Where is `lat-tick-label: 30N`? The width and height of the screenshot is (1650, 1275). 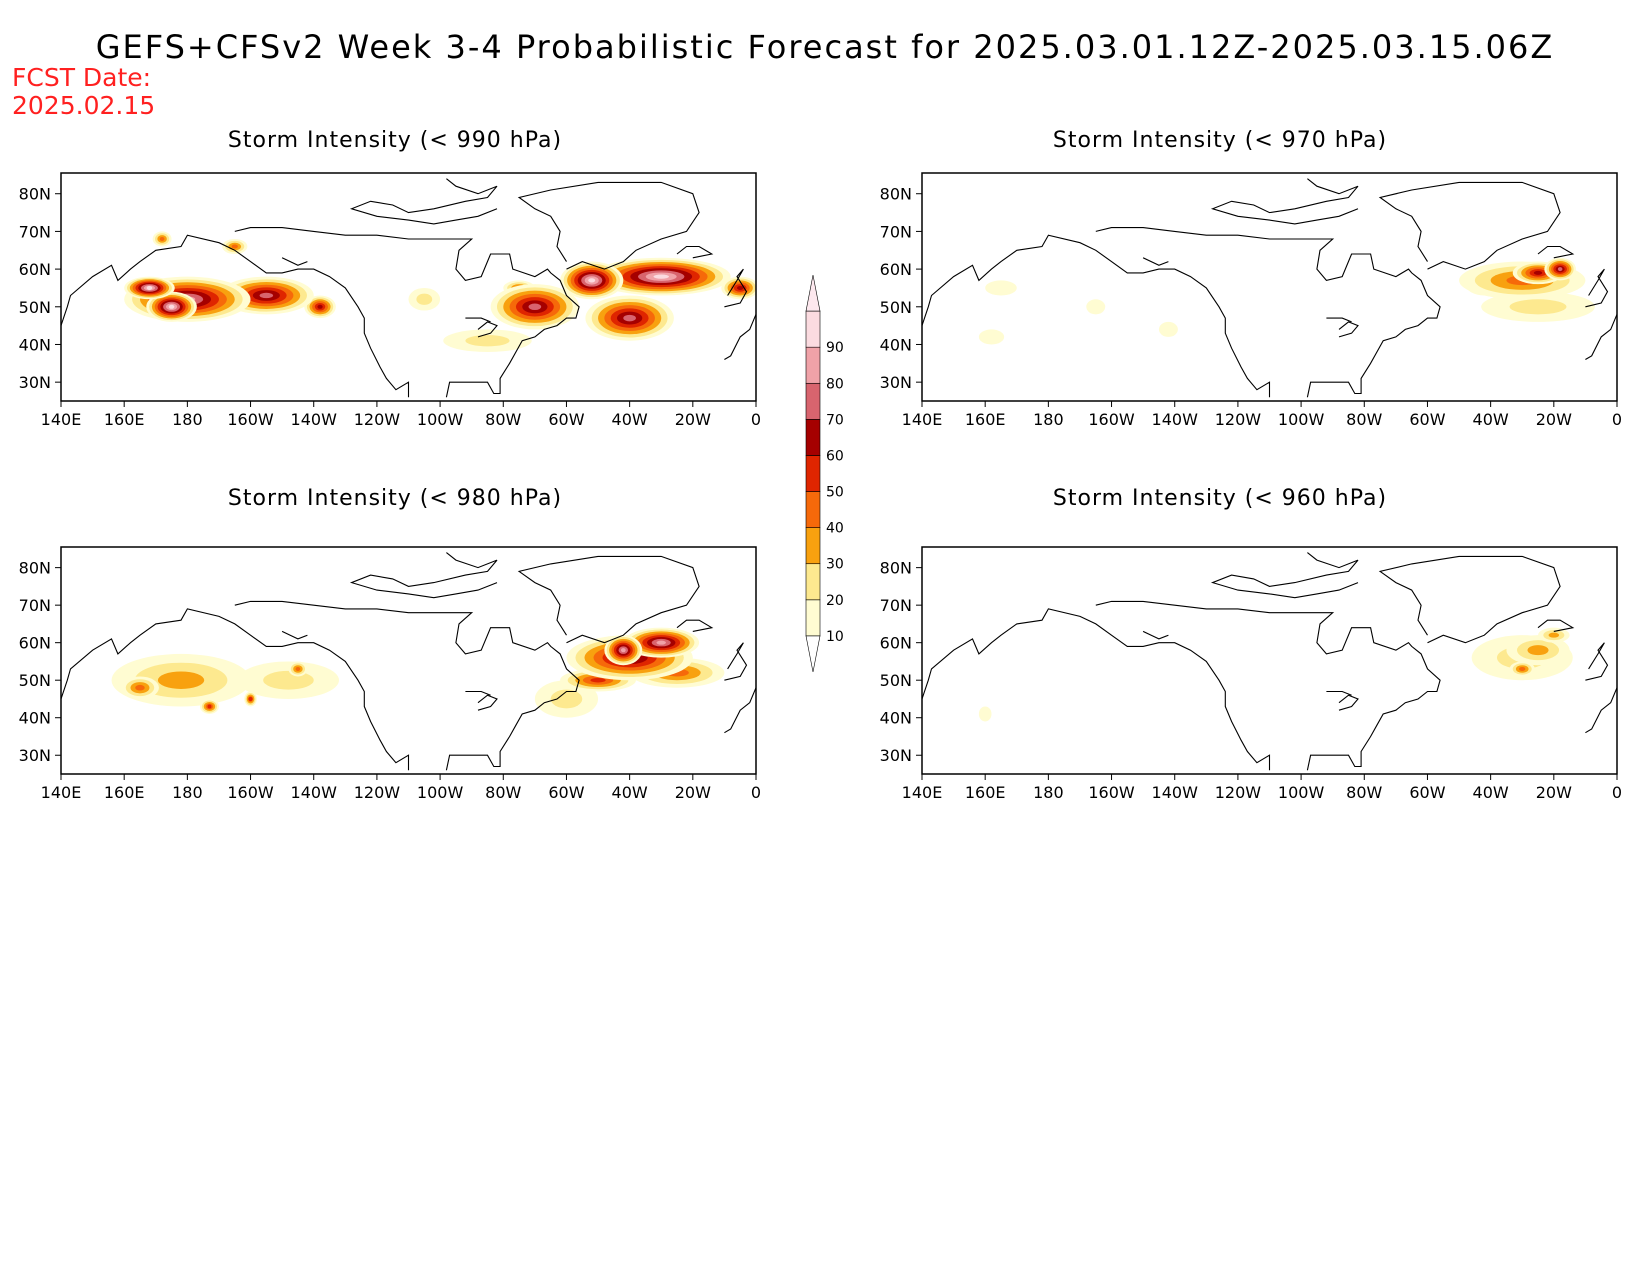
lat-tick-label: 30N is located at coordinates (896, 382).